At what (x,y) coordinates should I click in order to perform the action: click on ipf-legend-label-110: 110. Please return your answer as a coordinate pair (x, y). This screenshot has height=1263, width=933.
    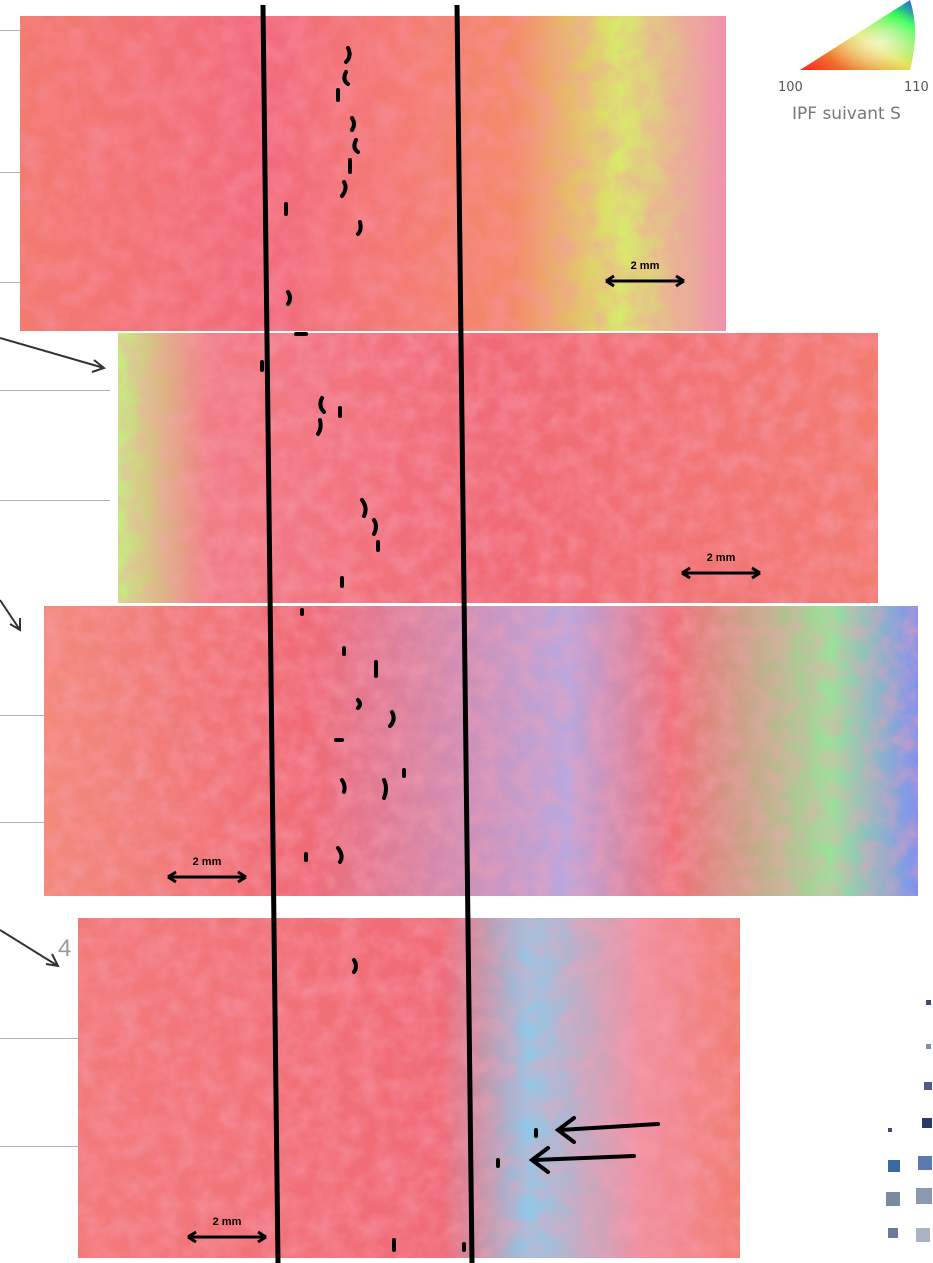
    Looking at the image, I should click on (916, 87).